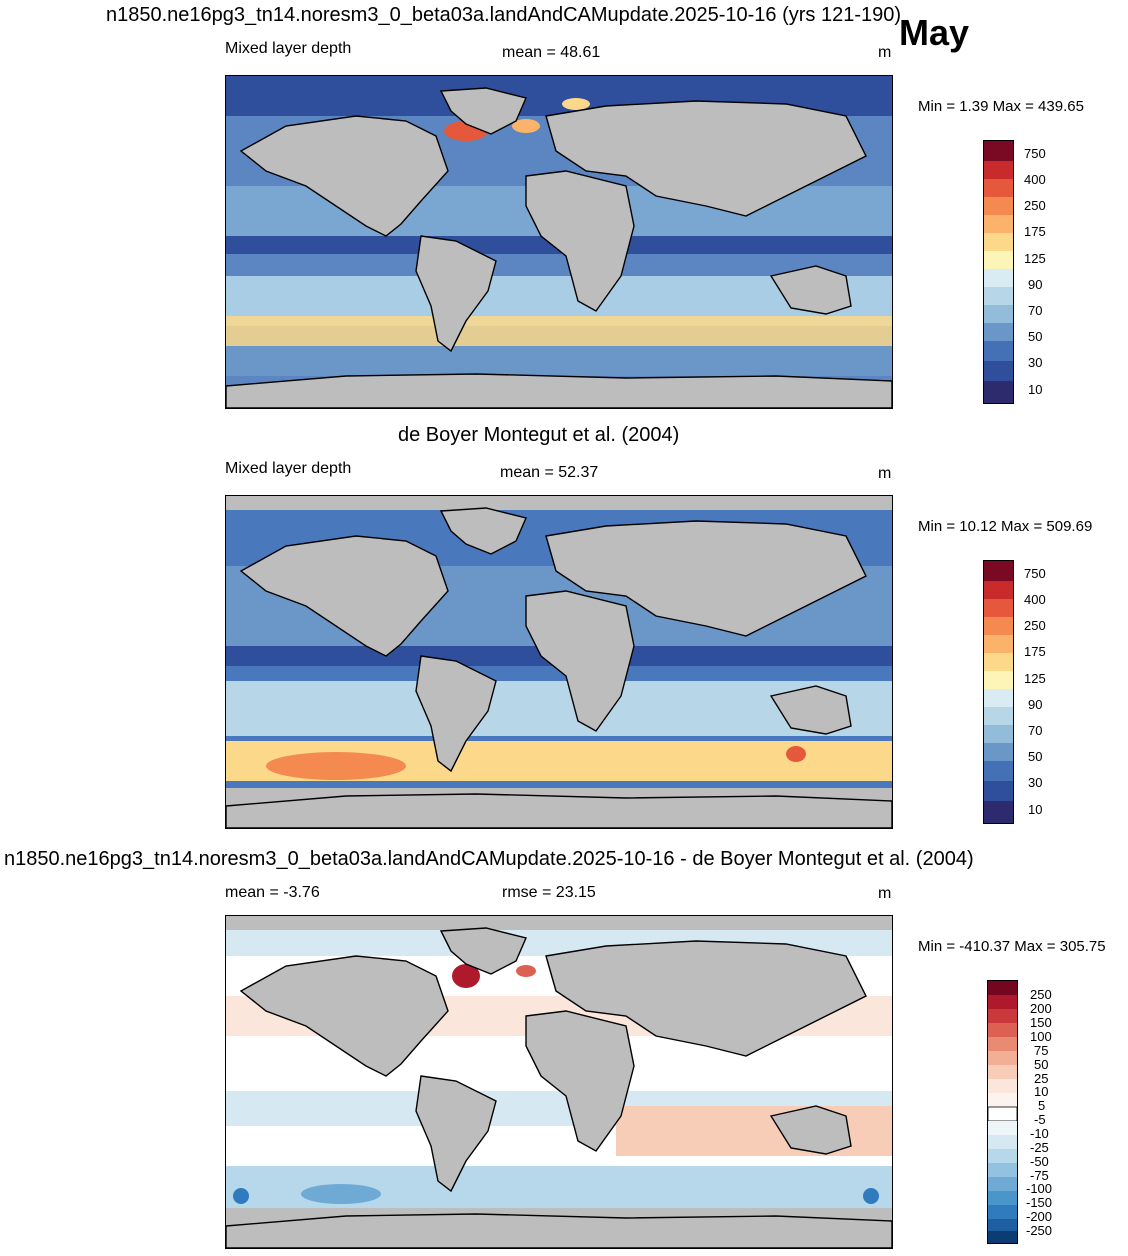  What do you see at coordinates (288, 48) in the screenshot?
I see `panel-1-variable-label: Mixed layer depth` at bounding box center [288, 48].